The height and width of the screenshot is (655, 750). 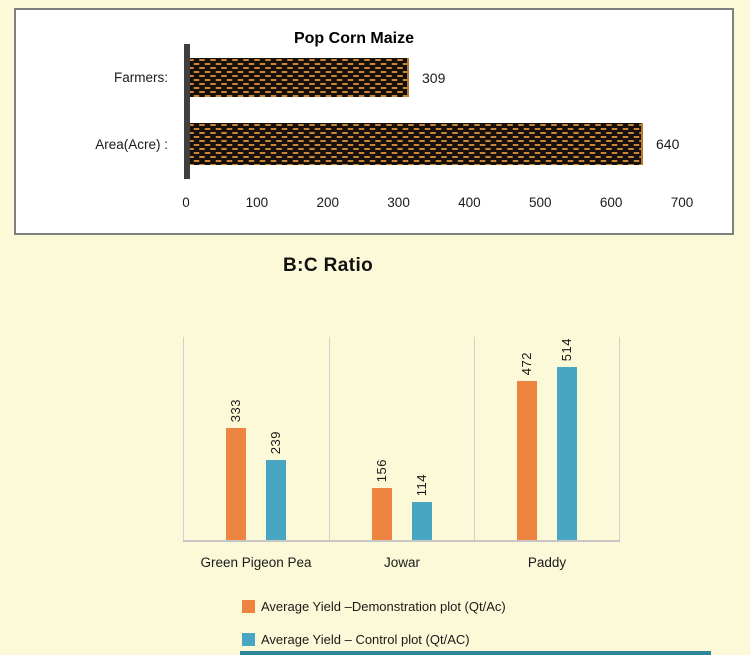 I want to click on legend-item-control: Average Yield – Control plot (Qt/AC), so click(x=356, y=639).